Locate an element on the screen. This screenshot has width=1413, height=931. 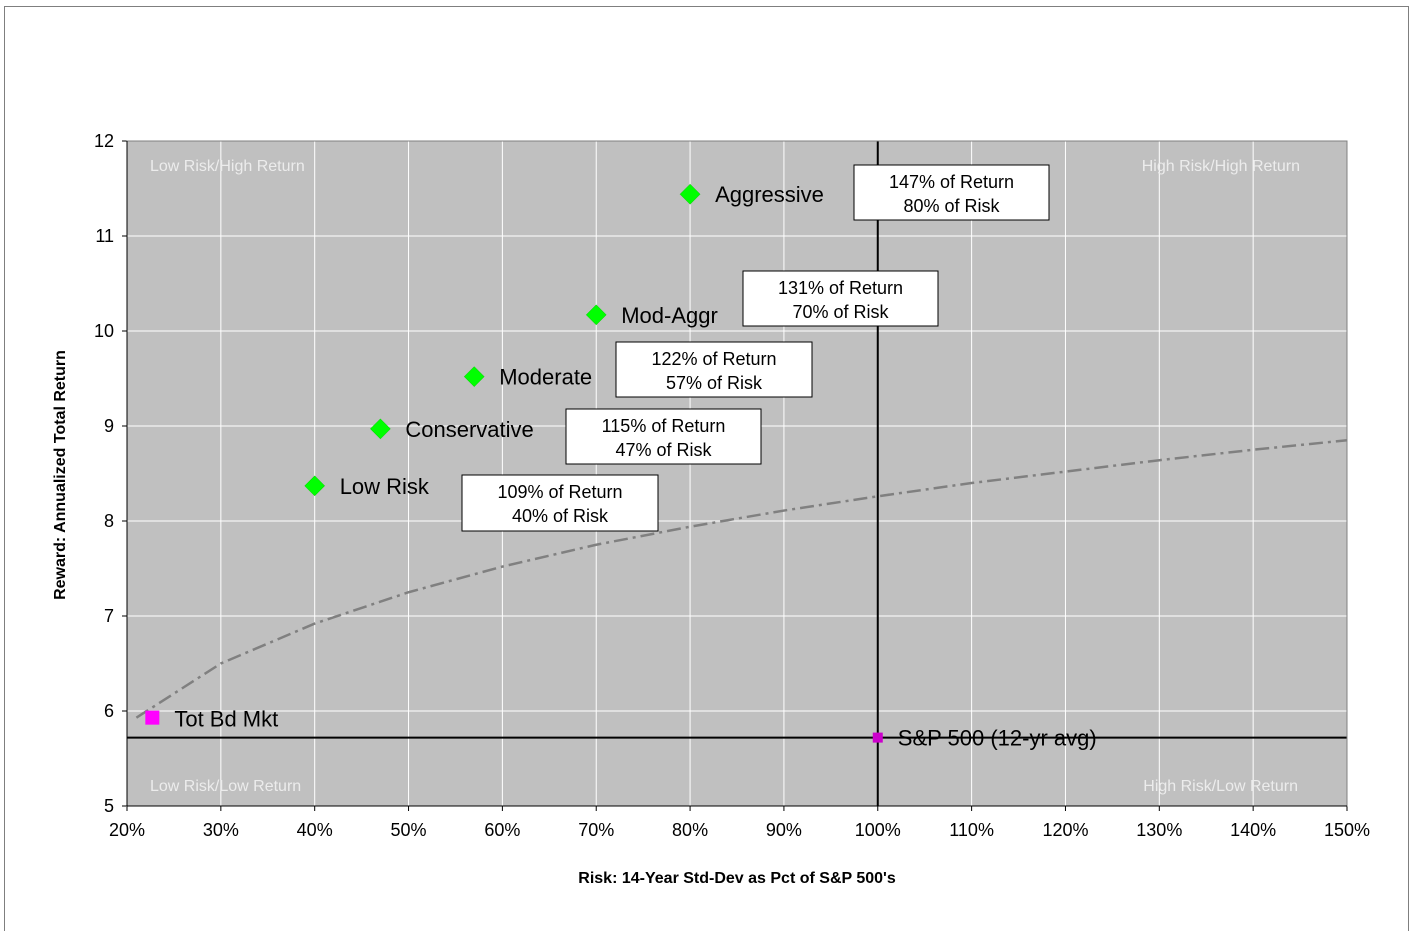
quadrant-top-left-label: Low Risk/High Return is located at coordinates (227, 166).